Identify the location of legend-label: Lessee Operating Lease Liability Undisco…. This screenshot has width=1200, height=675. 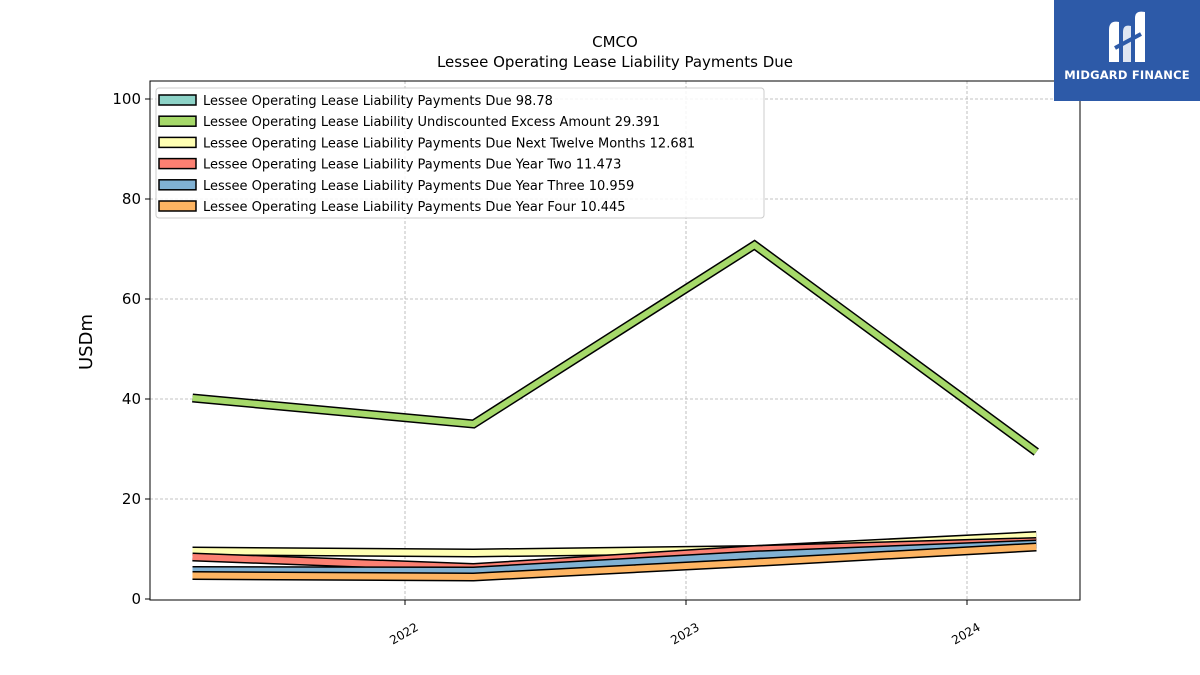
(431, 122).